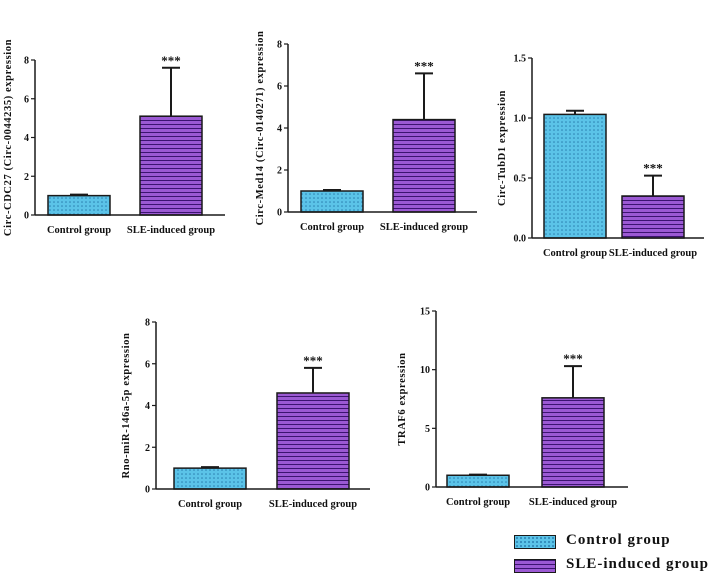  Describe the element at coordinates (638, 564) in the screenshot. I see `legend-label-sle: SLE-induced group` at that location.